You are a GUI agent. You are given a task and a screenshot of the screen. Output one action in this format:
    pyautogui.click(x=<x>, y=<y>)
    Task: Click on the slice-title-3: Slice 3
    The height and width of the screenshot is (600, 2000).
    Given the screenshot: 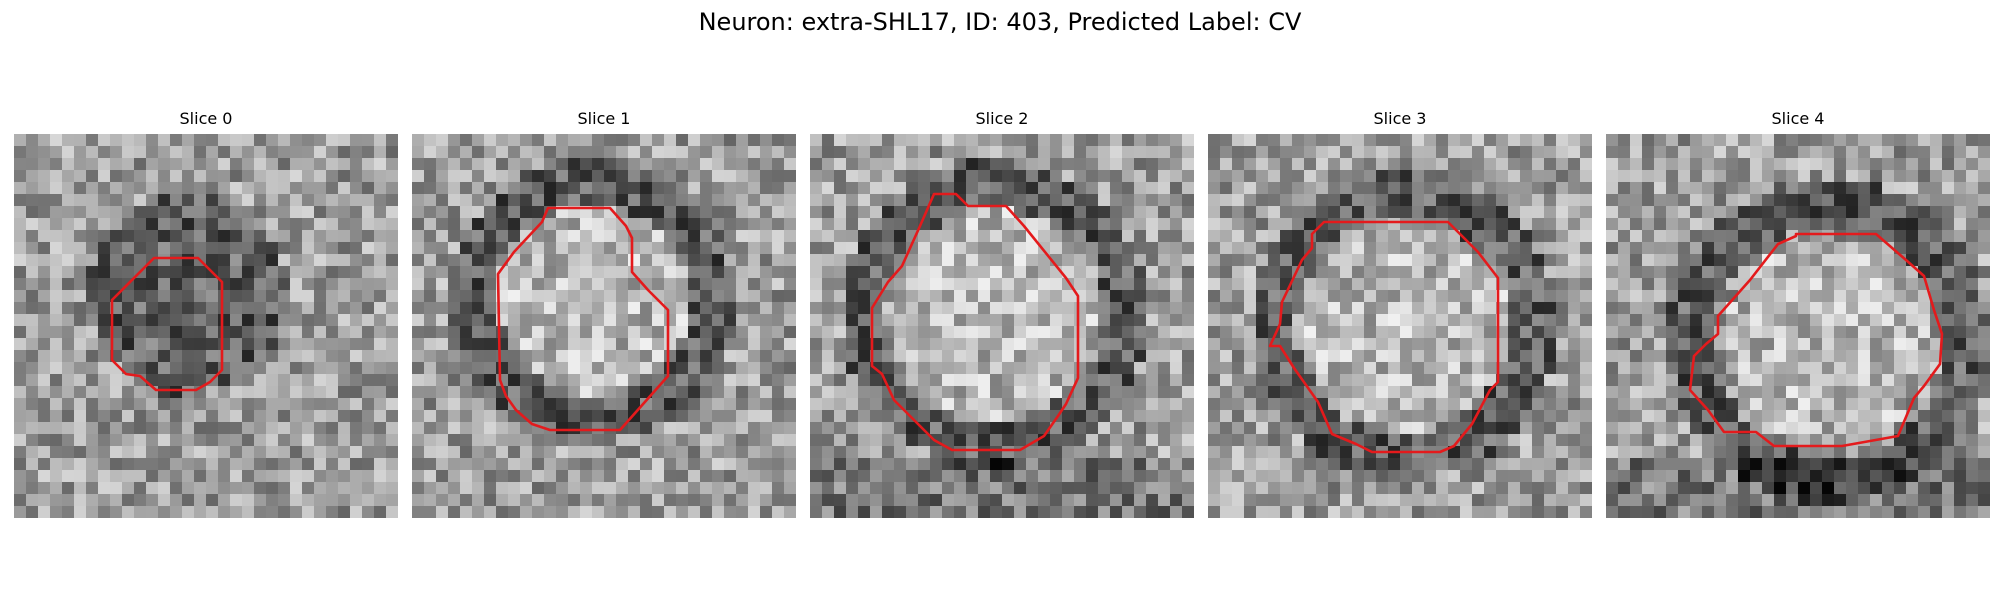 What is the action you would take?
    pyautogui.click(x=1400, y=119)
    